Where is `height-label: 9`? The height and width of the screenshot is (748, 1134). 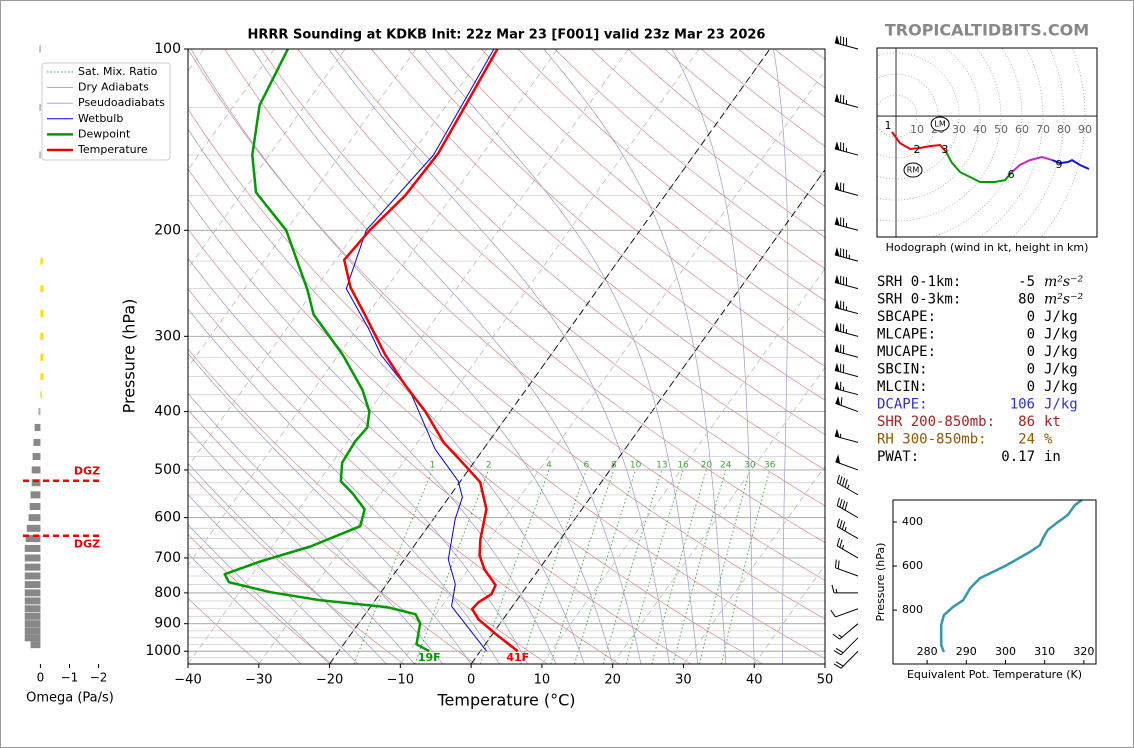
height-label: 9 is located at coordinates (1058, 164).